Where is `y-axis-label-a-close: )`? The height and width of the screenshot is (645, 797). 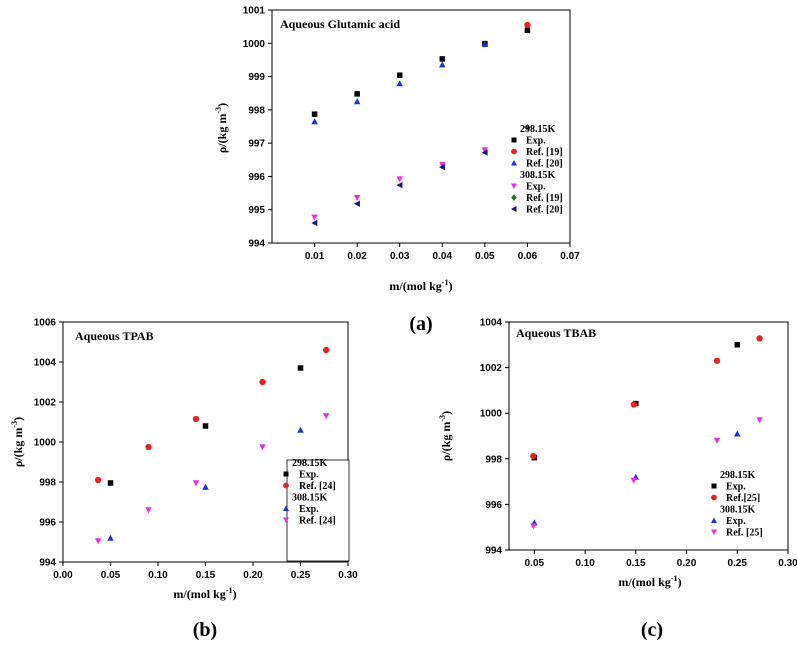
y-axis-label-a-close: ) is located at coordinates (222, 105).